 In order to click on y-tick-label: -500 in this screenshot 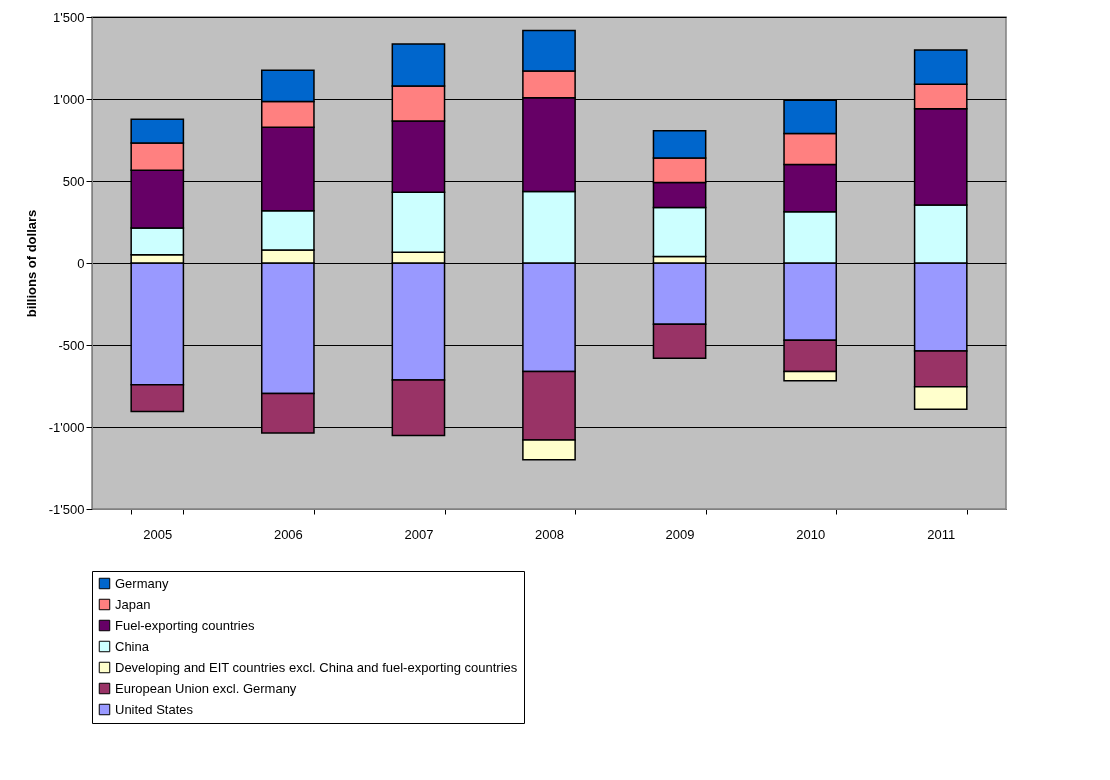, I will do `click(71, 345)`.